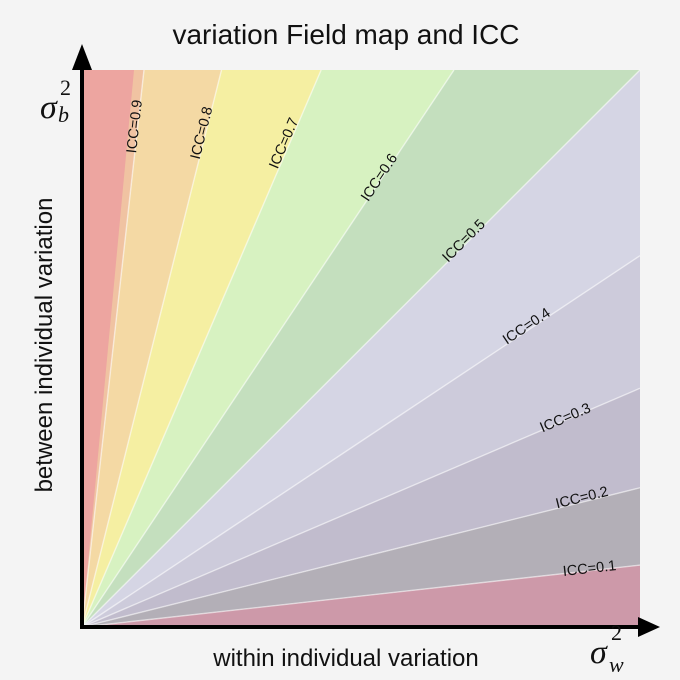 Image resolution: width=680 pixels, height=680 pixels. What do you see at coordinates (49, 107) in the screenshot?
I see `y-symbol-sigma: σ` at bounding box center [49, 107].